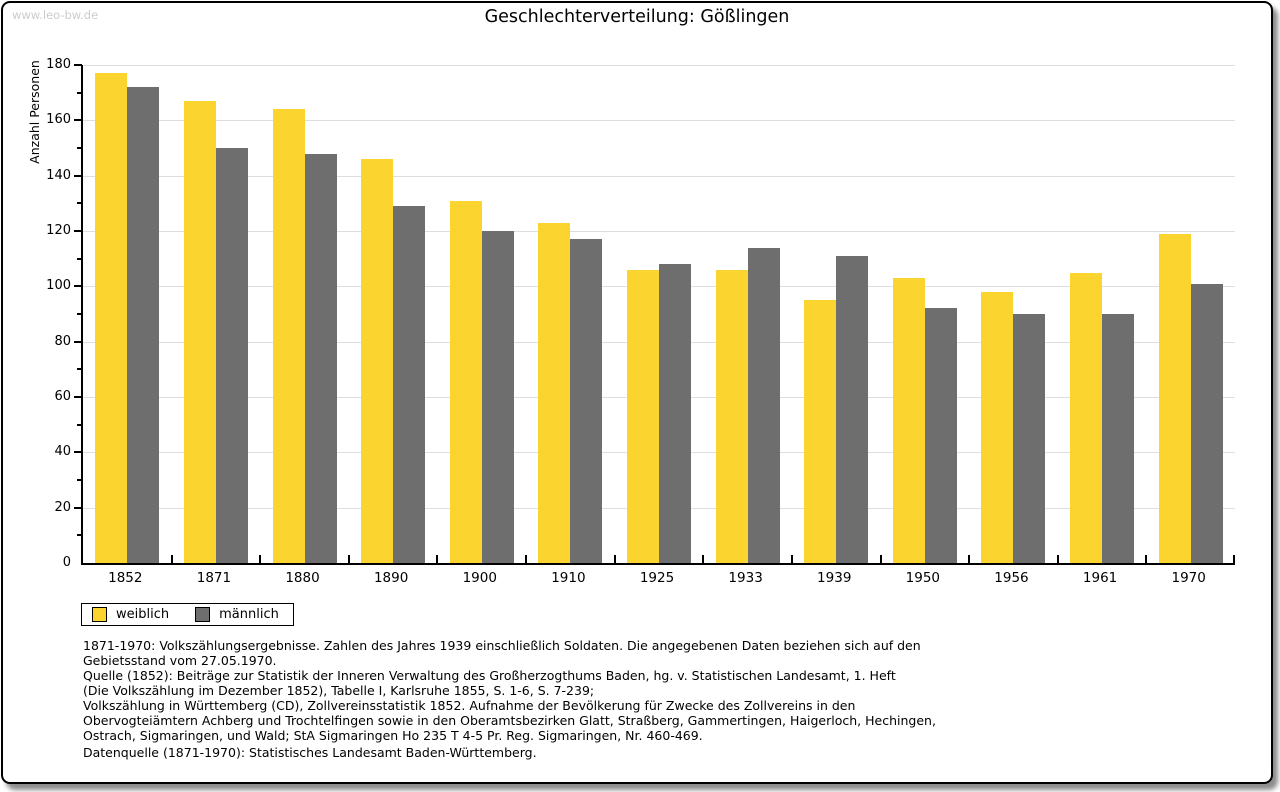 The width and height of the screenshot is (1280, 792). I want to click on bar-weiblich-1925, so click(643, 416).